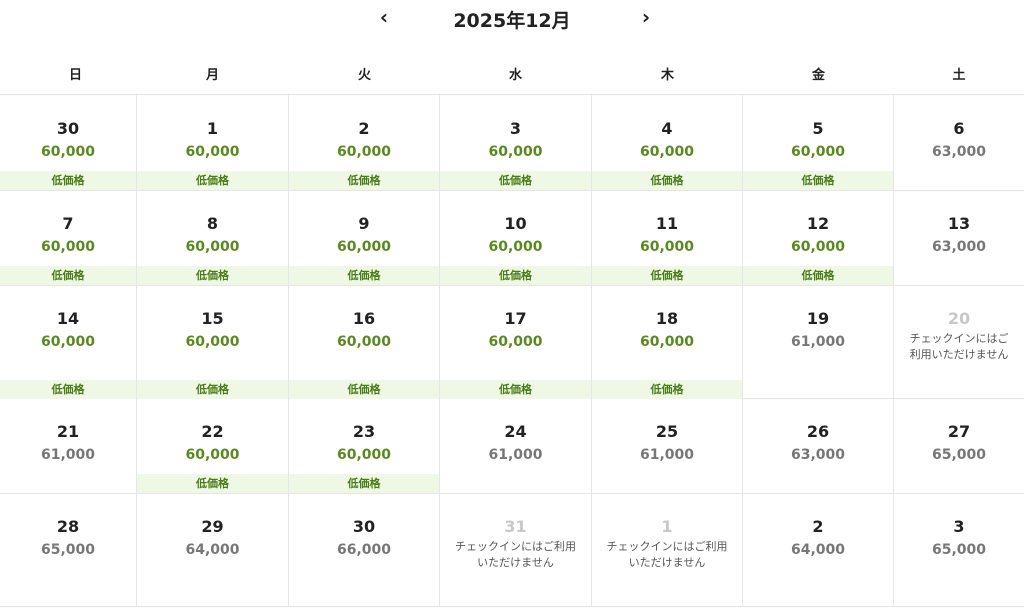 The width and height of the screenshot is (1024, 616). I want to click on day-cell-sun: 28 65,000, so click(68, 549).